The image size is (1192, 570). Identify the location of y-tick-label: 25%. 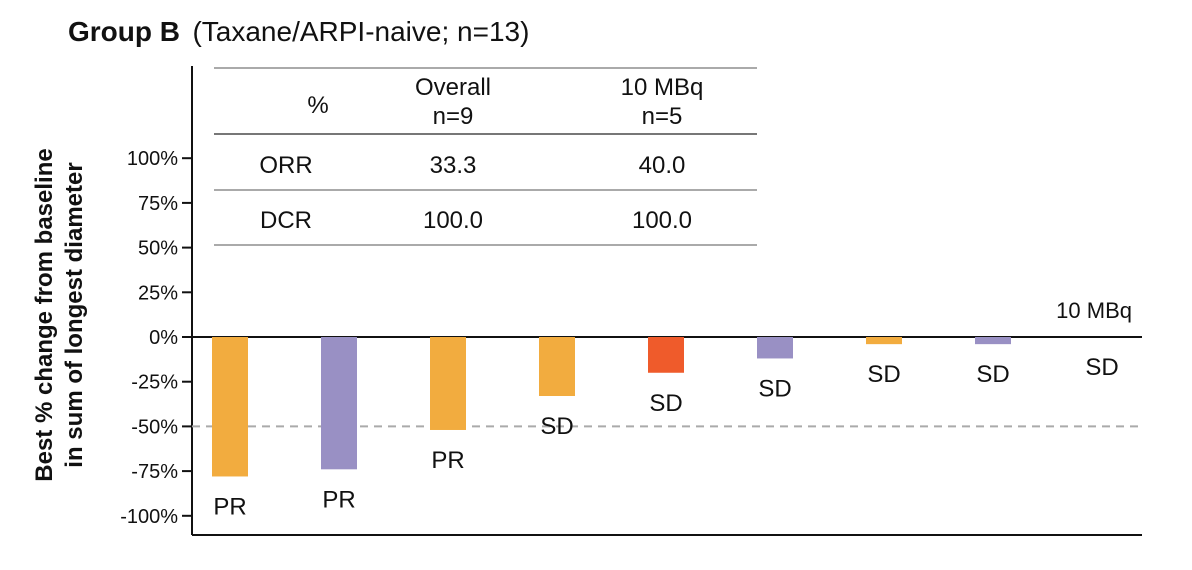
(158, 293).